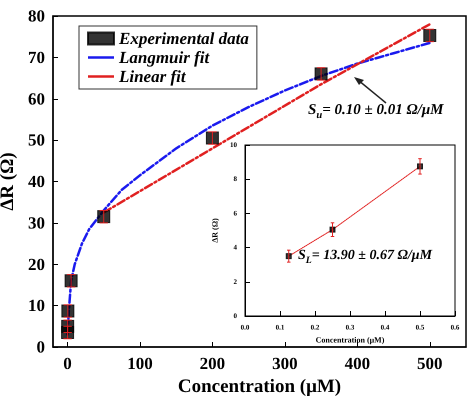  Describe the element at coordinates (430, 363) in the screenshot. I see `x-tick-label: 500` at that location.